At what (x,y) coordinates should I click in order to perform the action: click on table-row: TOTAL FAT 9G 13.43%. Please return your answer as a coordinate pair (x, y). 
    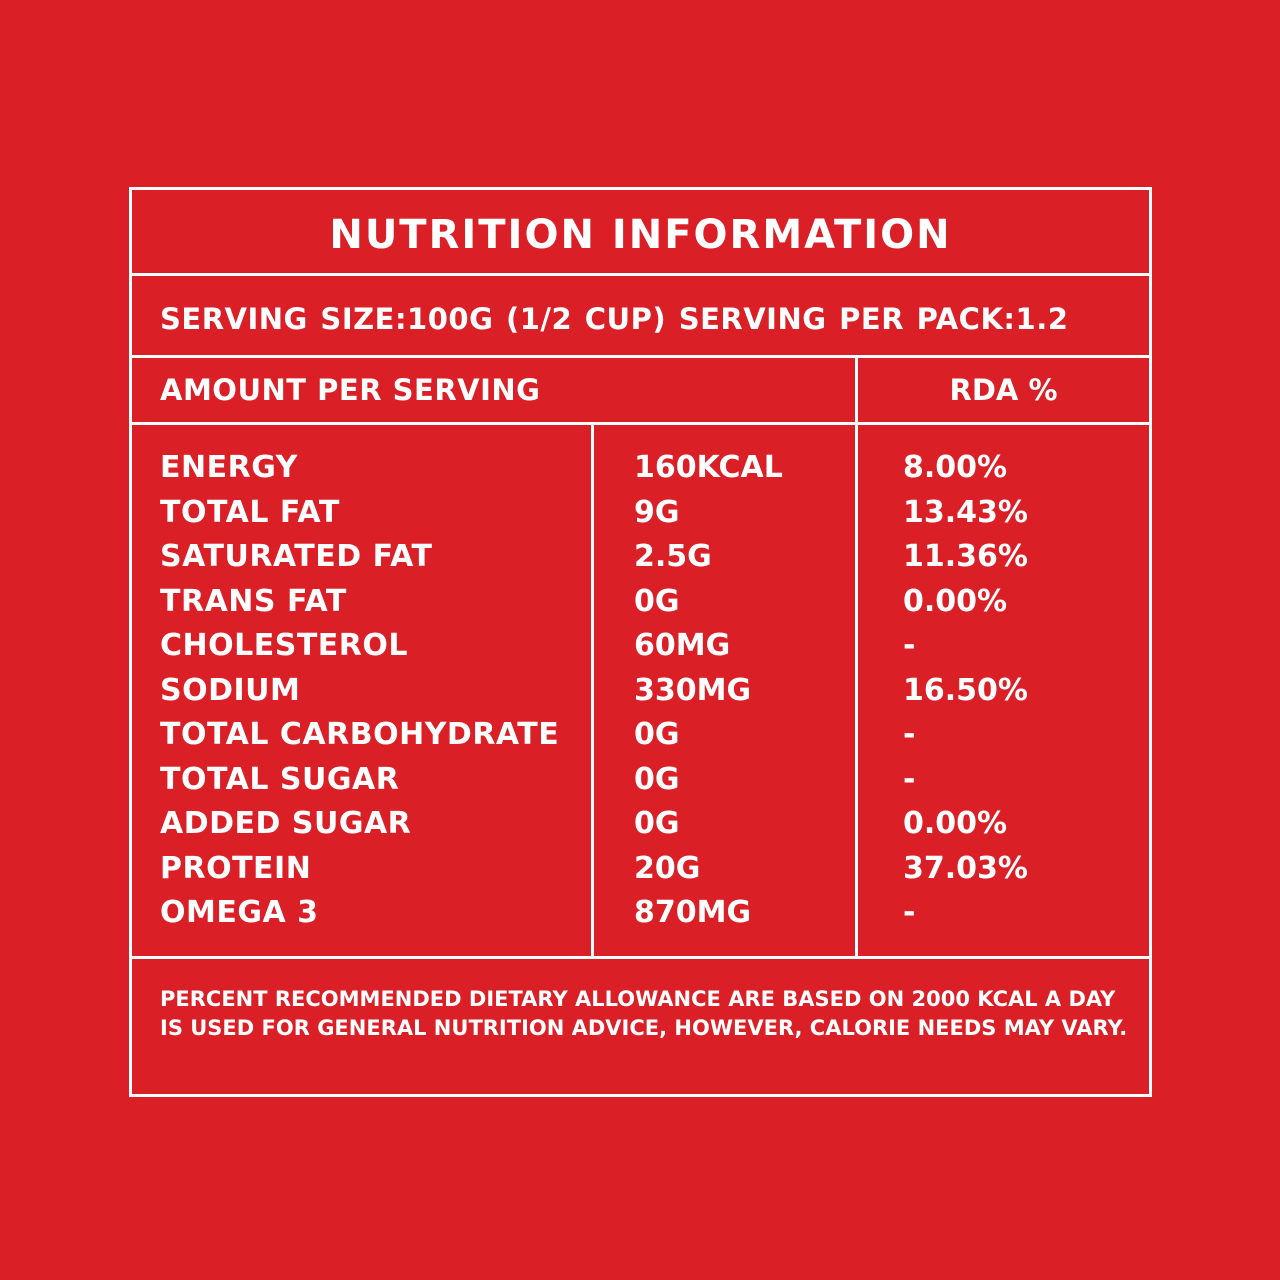
    Looking at the image, I should click on (640, 518).